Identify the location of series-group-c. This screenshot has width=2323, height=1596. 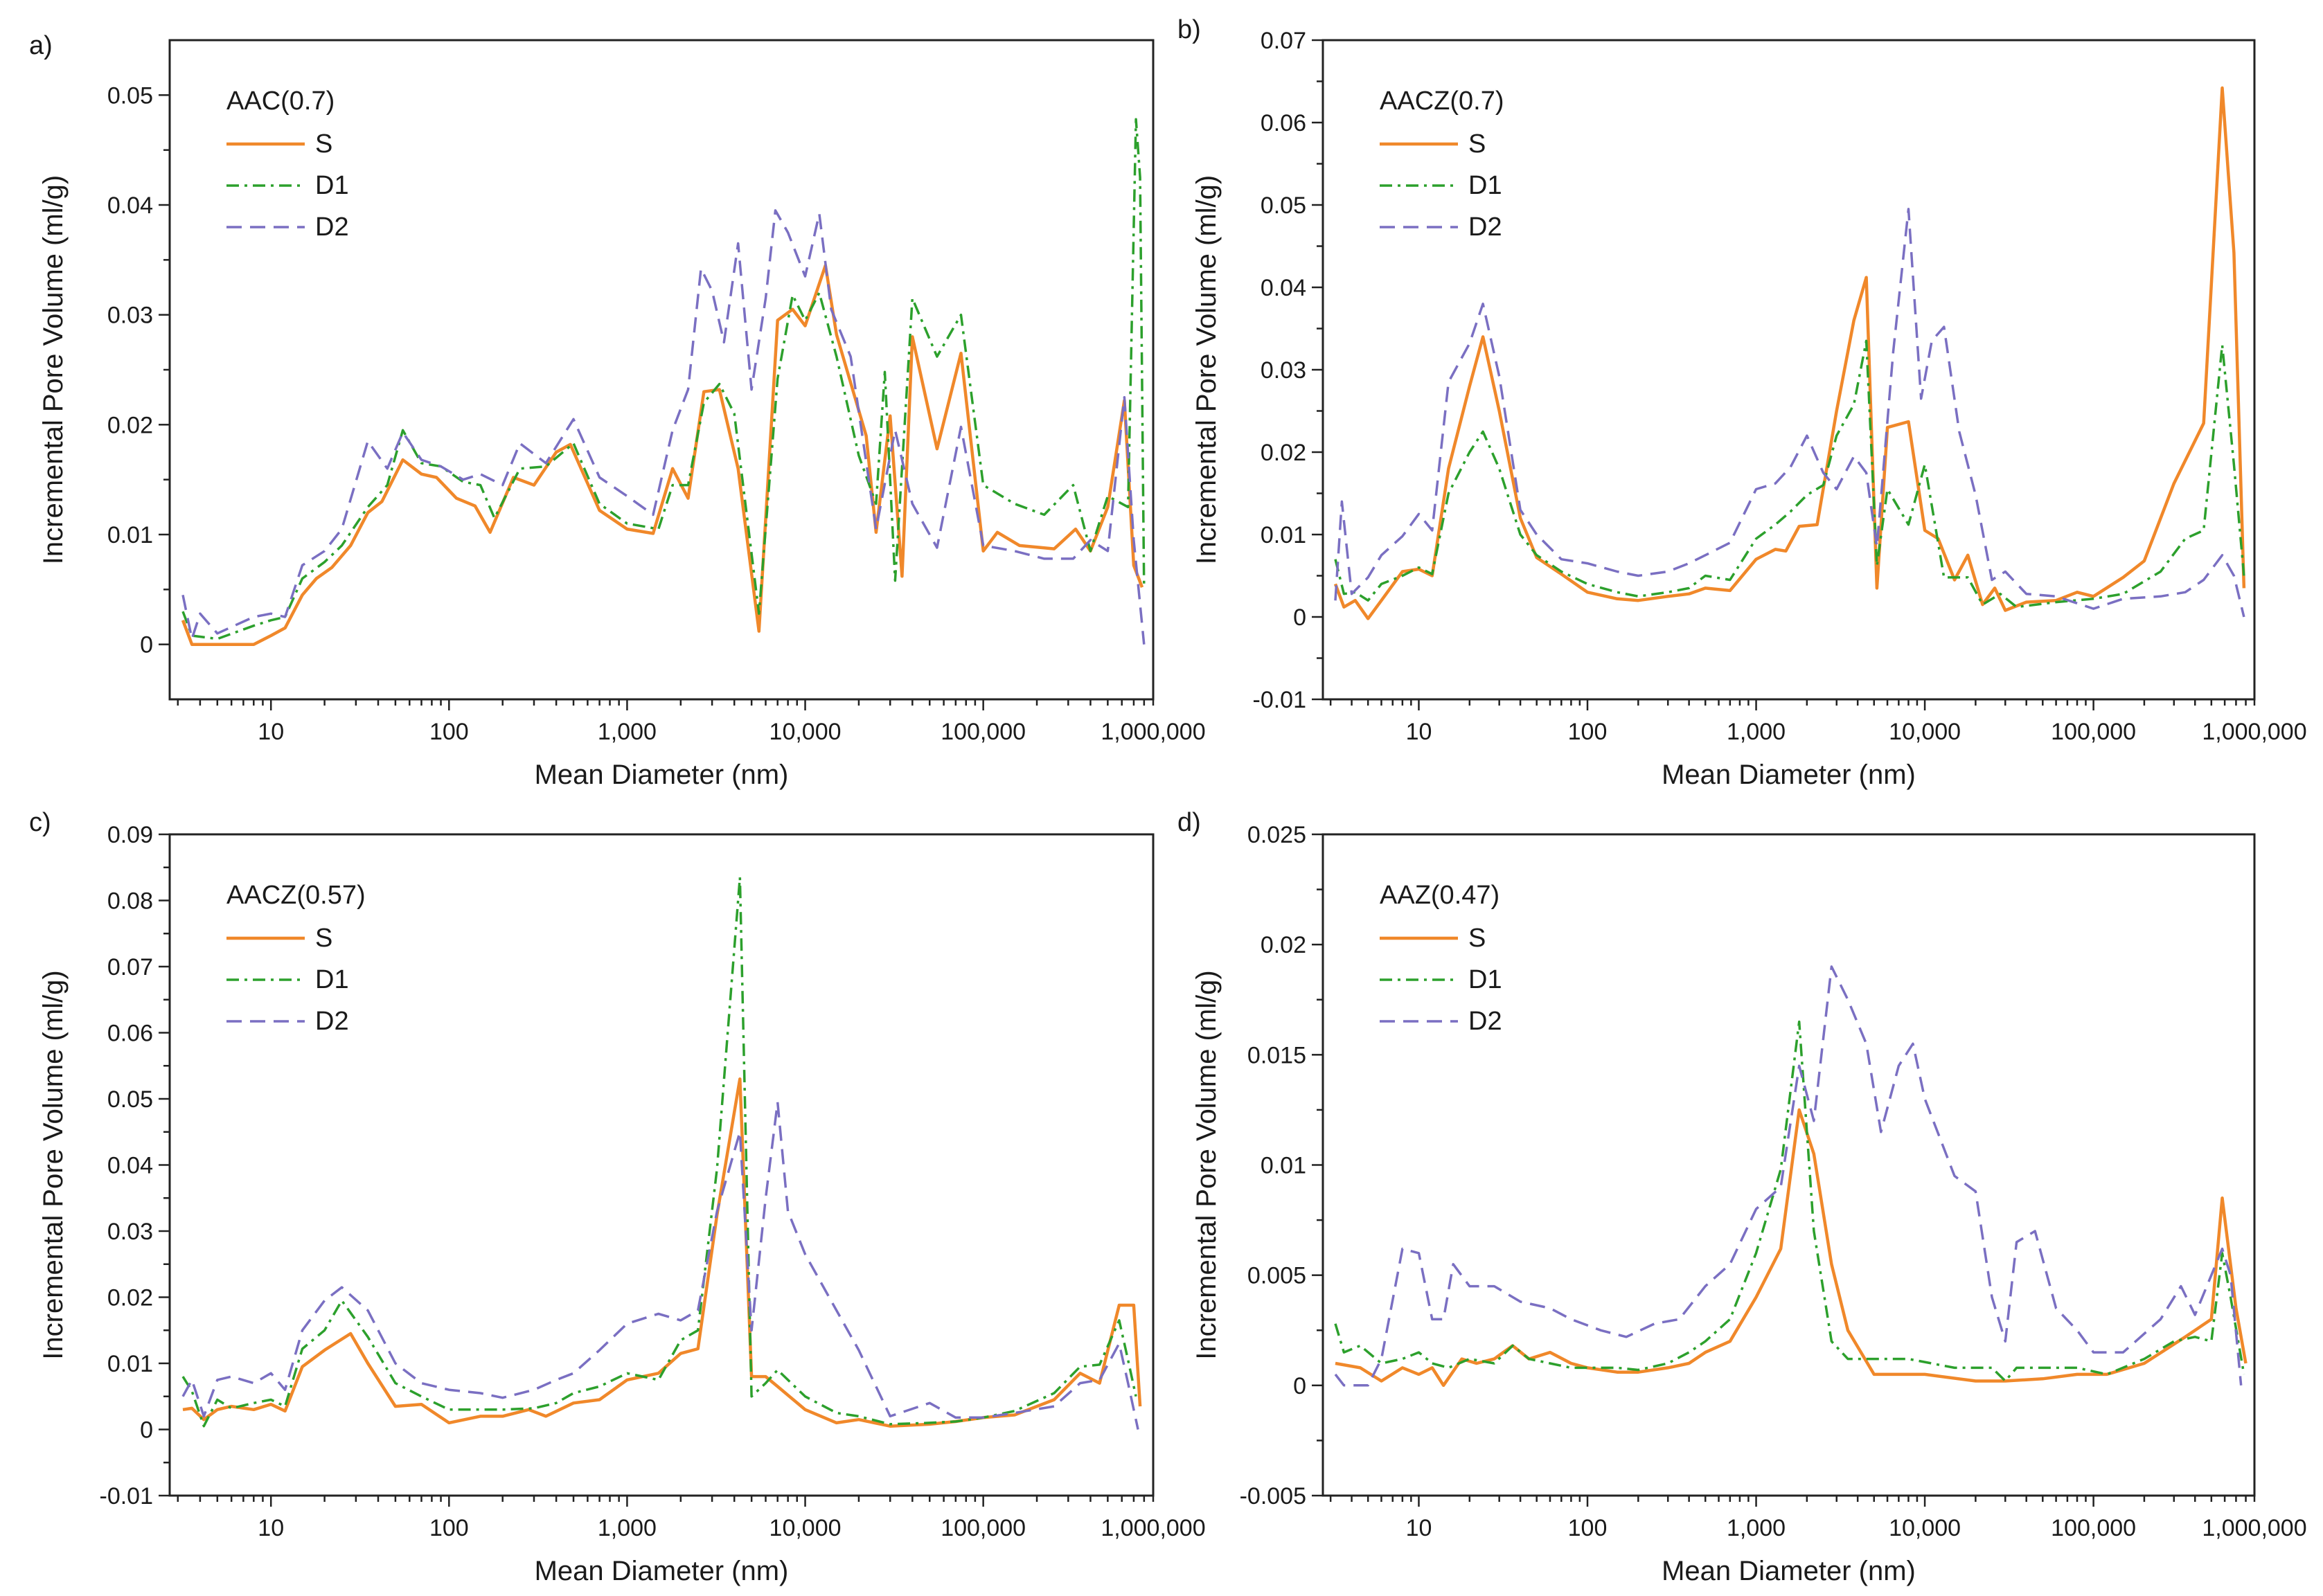
(661, 1153).